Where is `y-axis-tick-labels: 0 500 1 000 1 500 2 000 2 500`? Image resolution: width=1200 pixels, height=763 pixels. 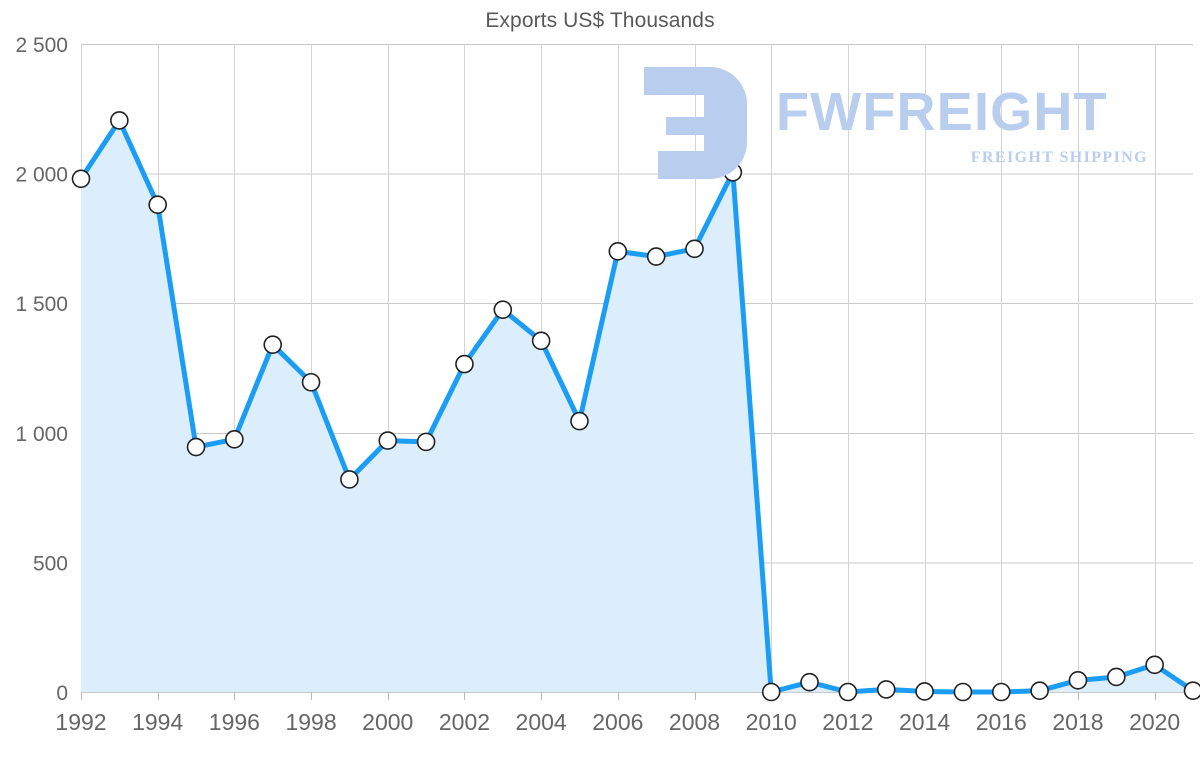 y-axis-tick-labels: 0 500 1 000 1 500 2 000 2 500 is located at coordinates (41, 369).